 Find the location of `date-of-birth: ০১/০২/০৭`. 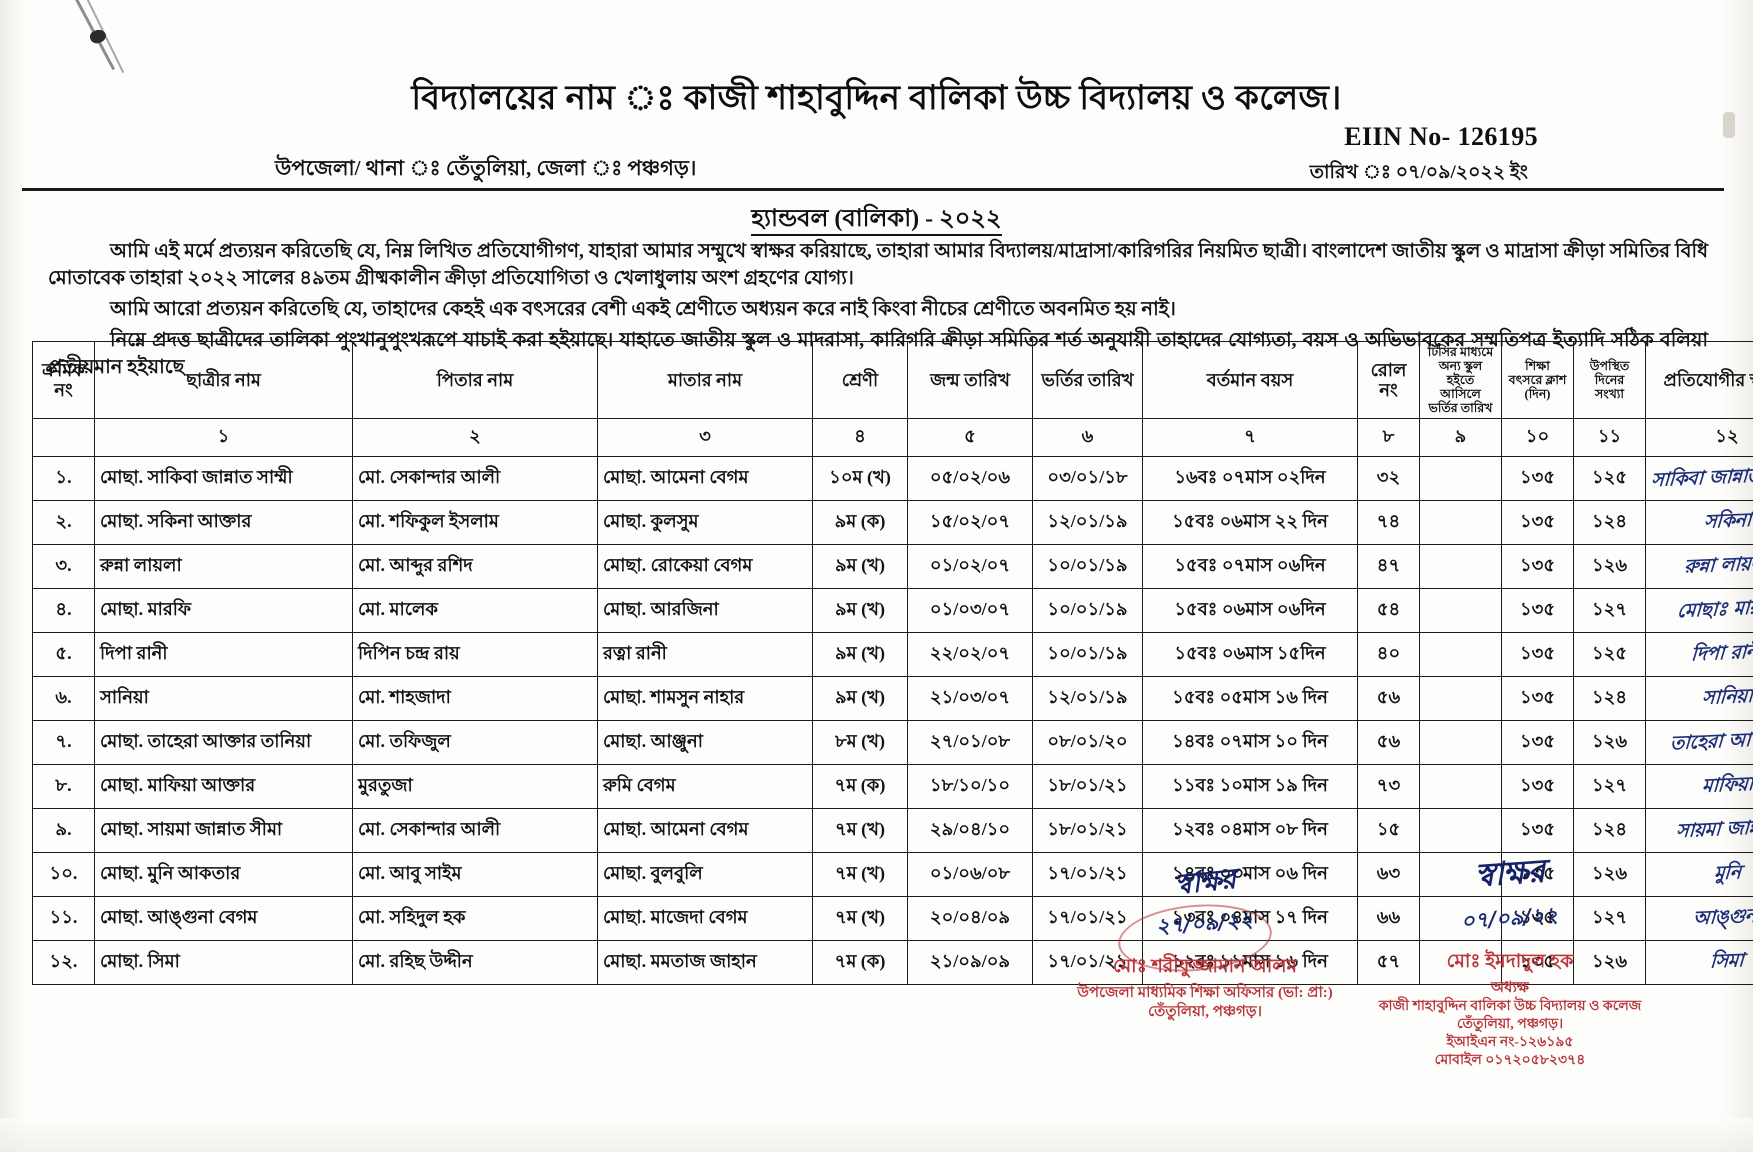

date-of-birth: ০১/০২/০৭ is located at coordinates (970, 566).